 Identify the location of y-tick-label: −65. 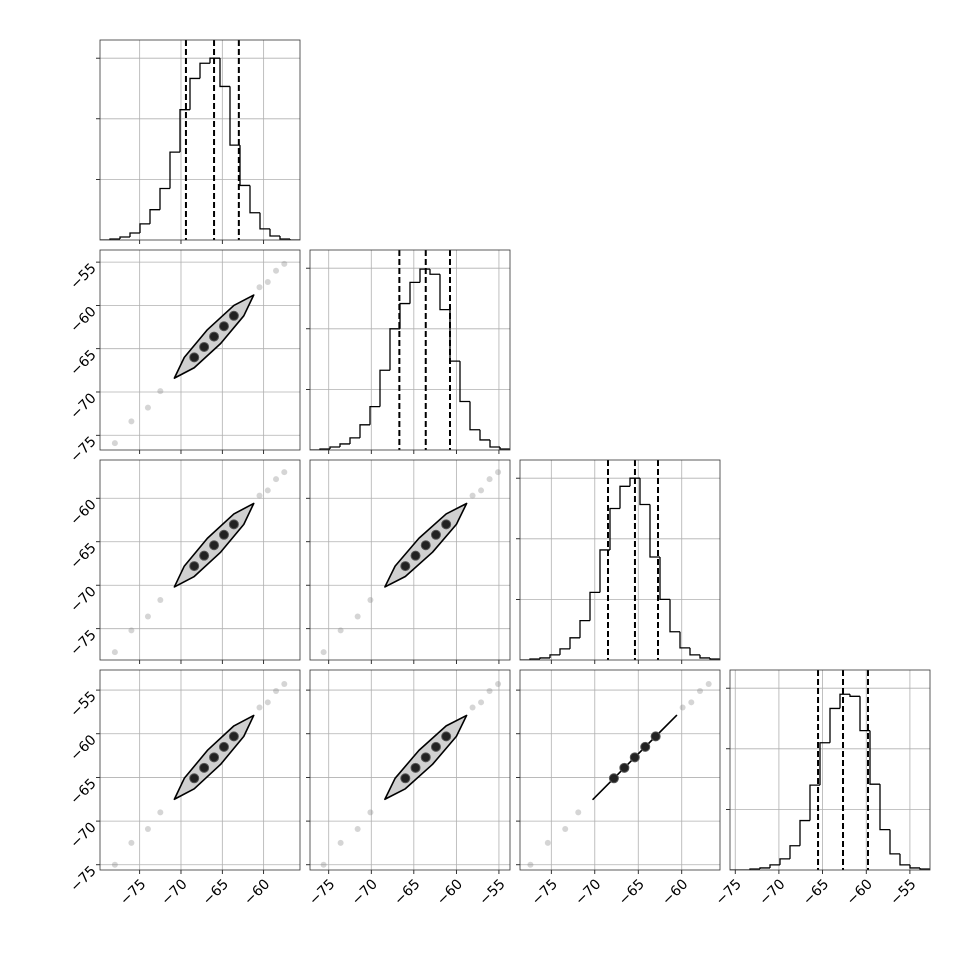
(83, 556).